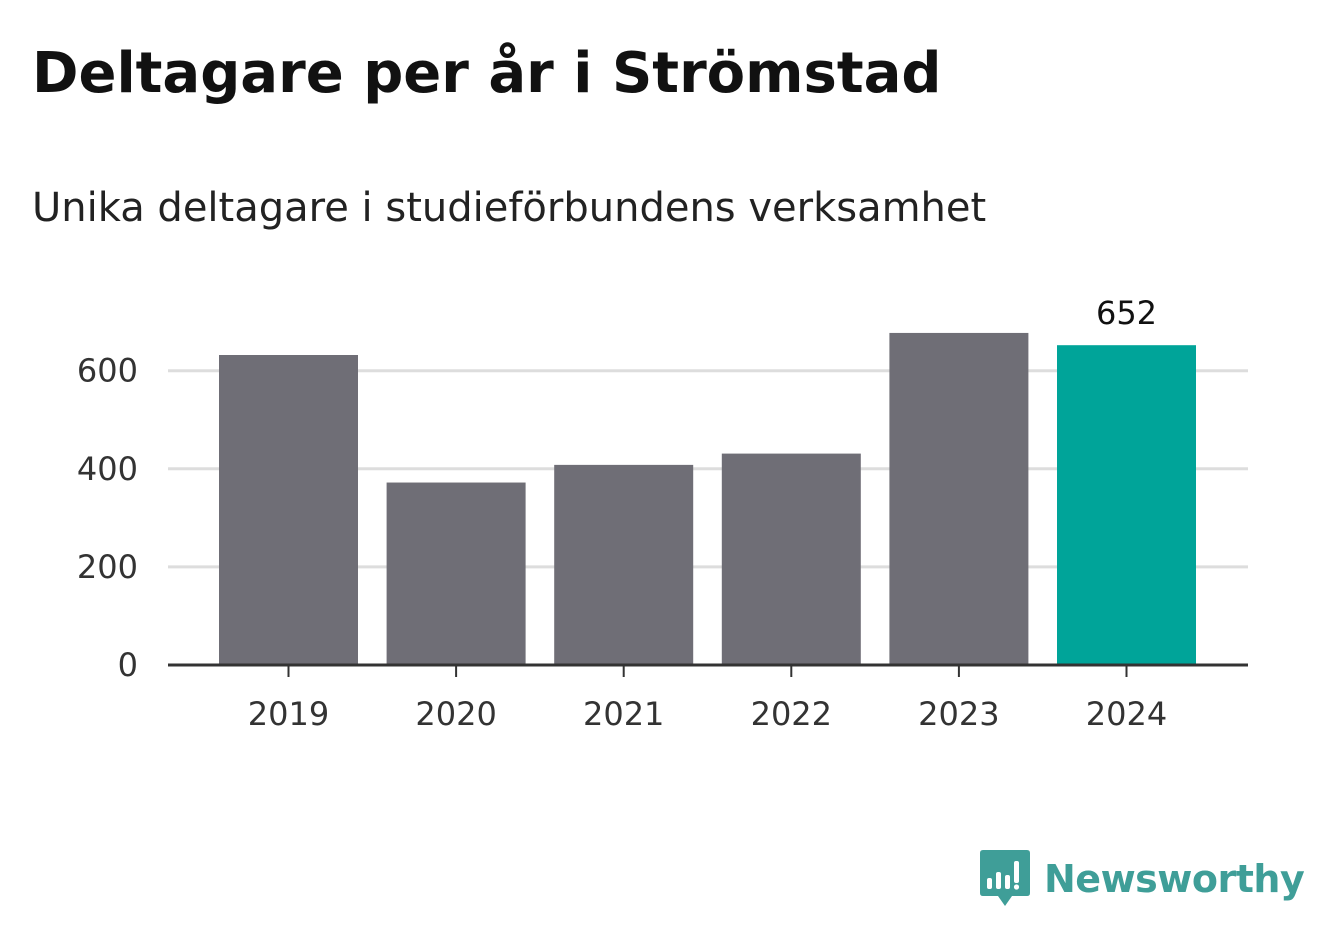 The image size is (1322, 939). I want to click on x-tick-label: 2020, so click(455, 714).